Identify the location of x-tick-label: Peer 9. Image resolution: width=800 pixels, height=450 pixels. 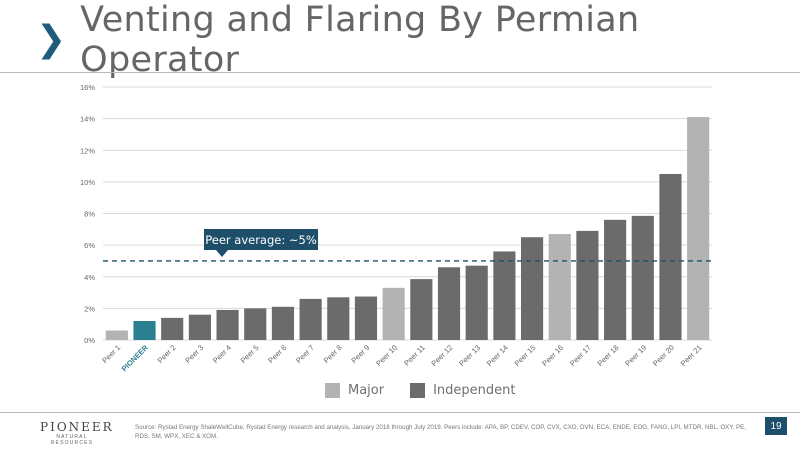
(360, 354).